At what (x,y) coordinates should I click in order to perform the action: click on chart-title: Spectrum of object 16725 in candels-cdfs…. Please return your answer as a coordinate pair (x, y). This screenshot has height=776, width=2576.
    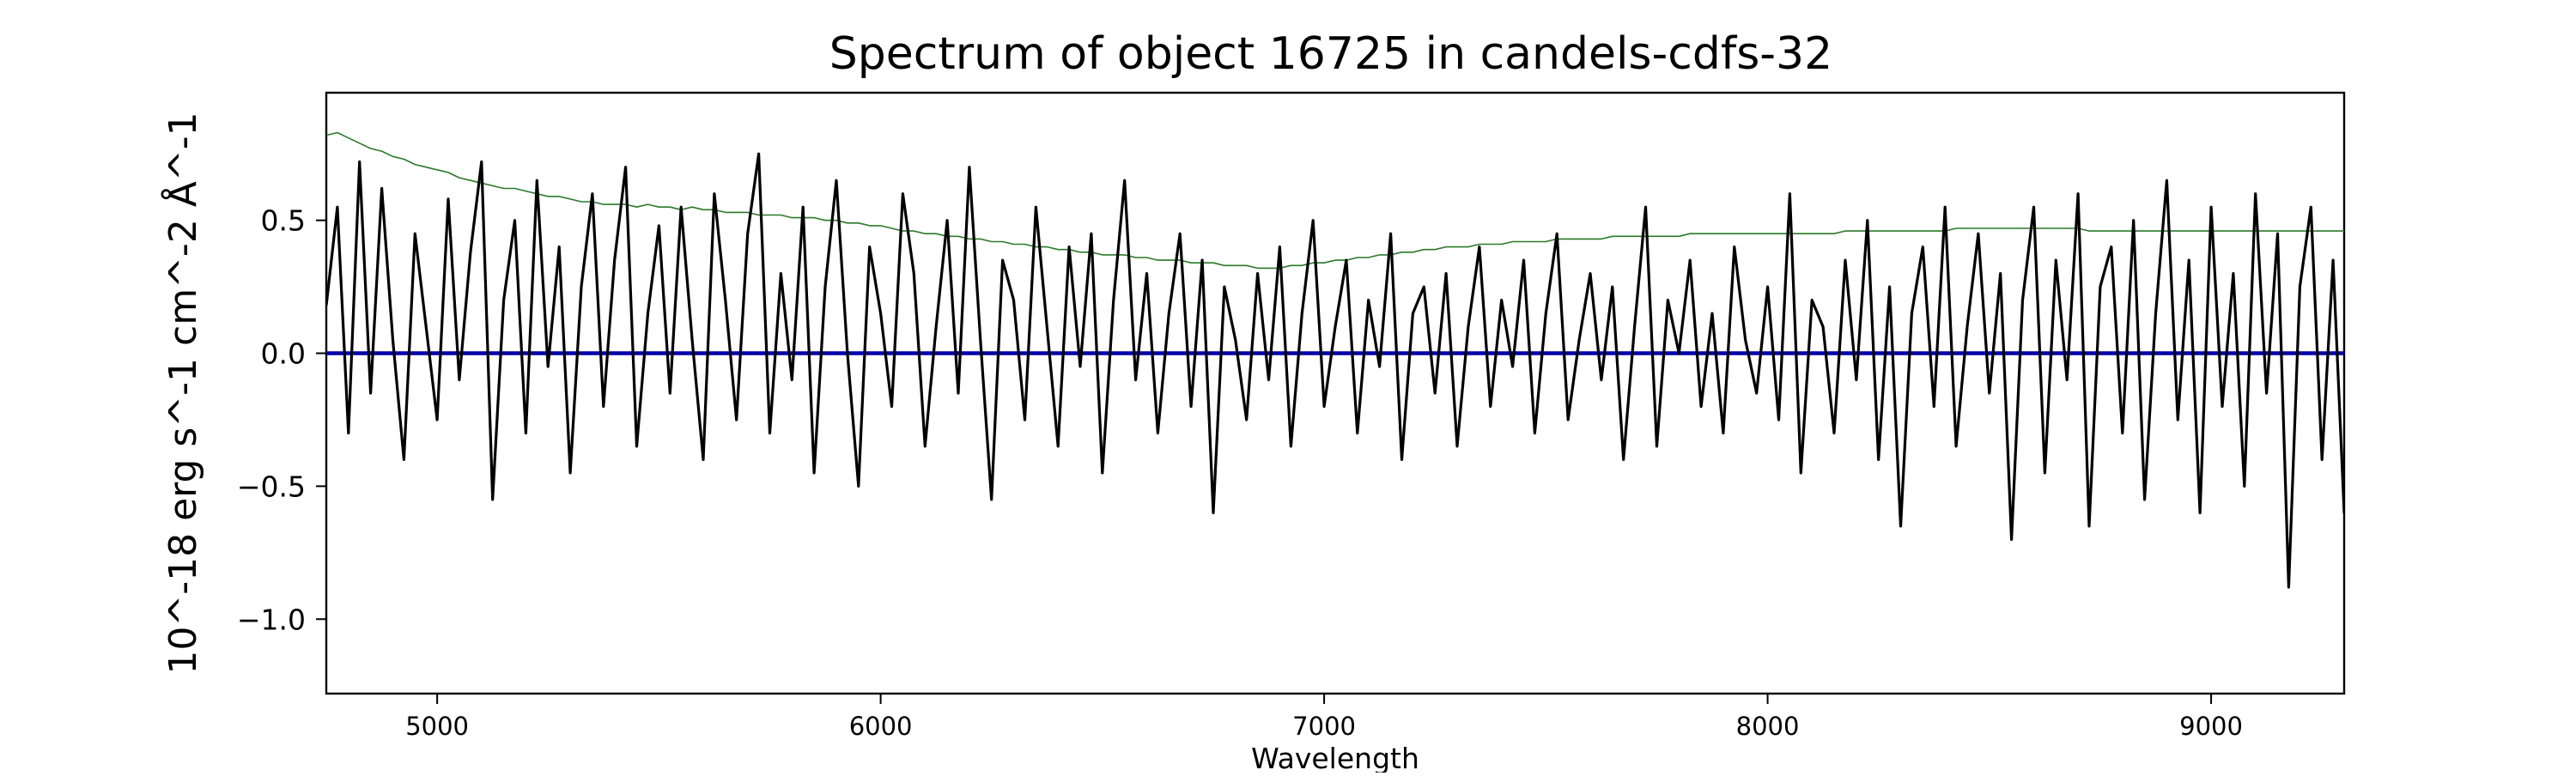
    Looking at the image, I should click on (1330, 54).